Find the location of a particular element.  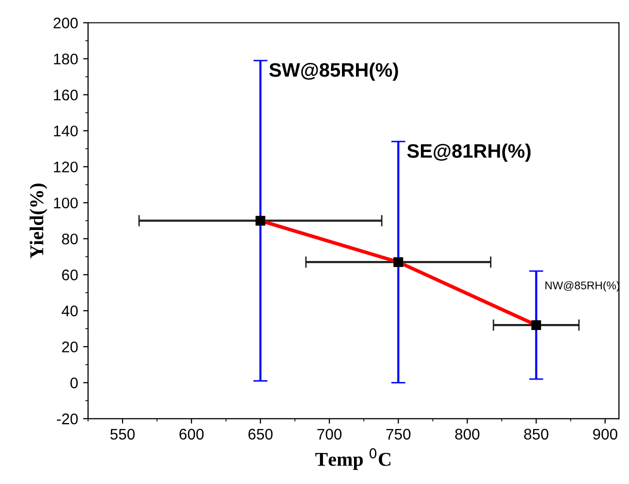

x-axis-title: Temp $^{0}$C is located at coordinates (352, 459).